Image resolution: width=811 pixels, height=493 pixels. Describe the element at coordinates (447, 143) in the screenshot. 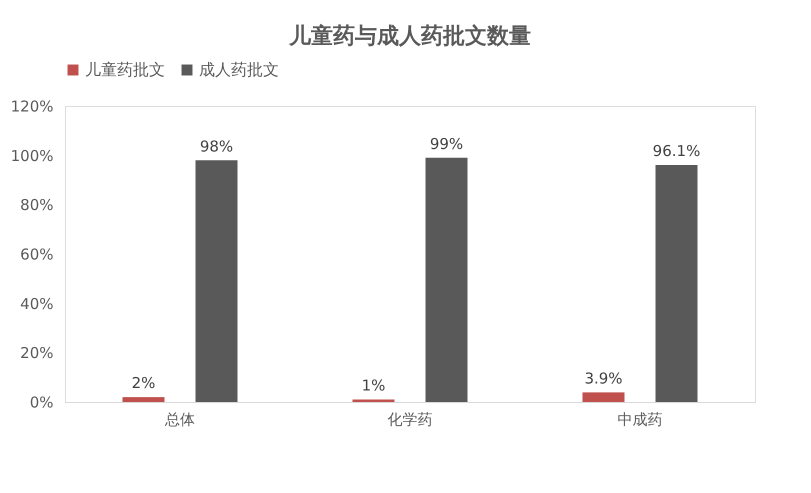

I see `data-label: 99%` at that location.